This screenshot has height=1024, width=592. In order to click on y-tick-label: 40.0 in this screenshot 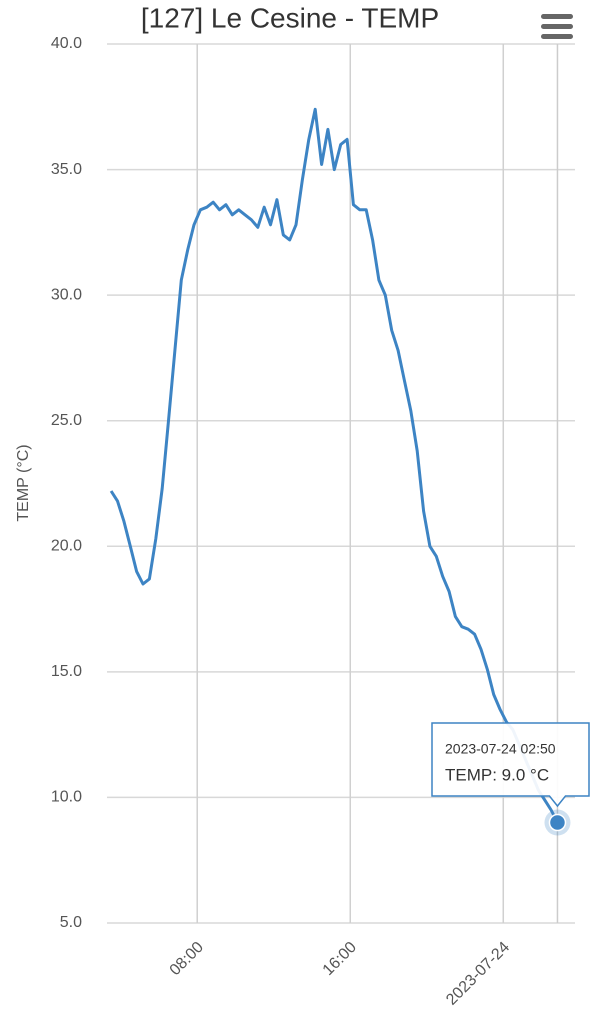, I will do `click(66, 43)`.